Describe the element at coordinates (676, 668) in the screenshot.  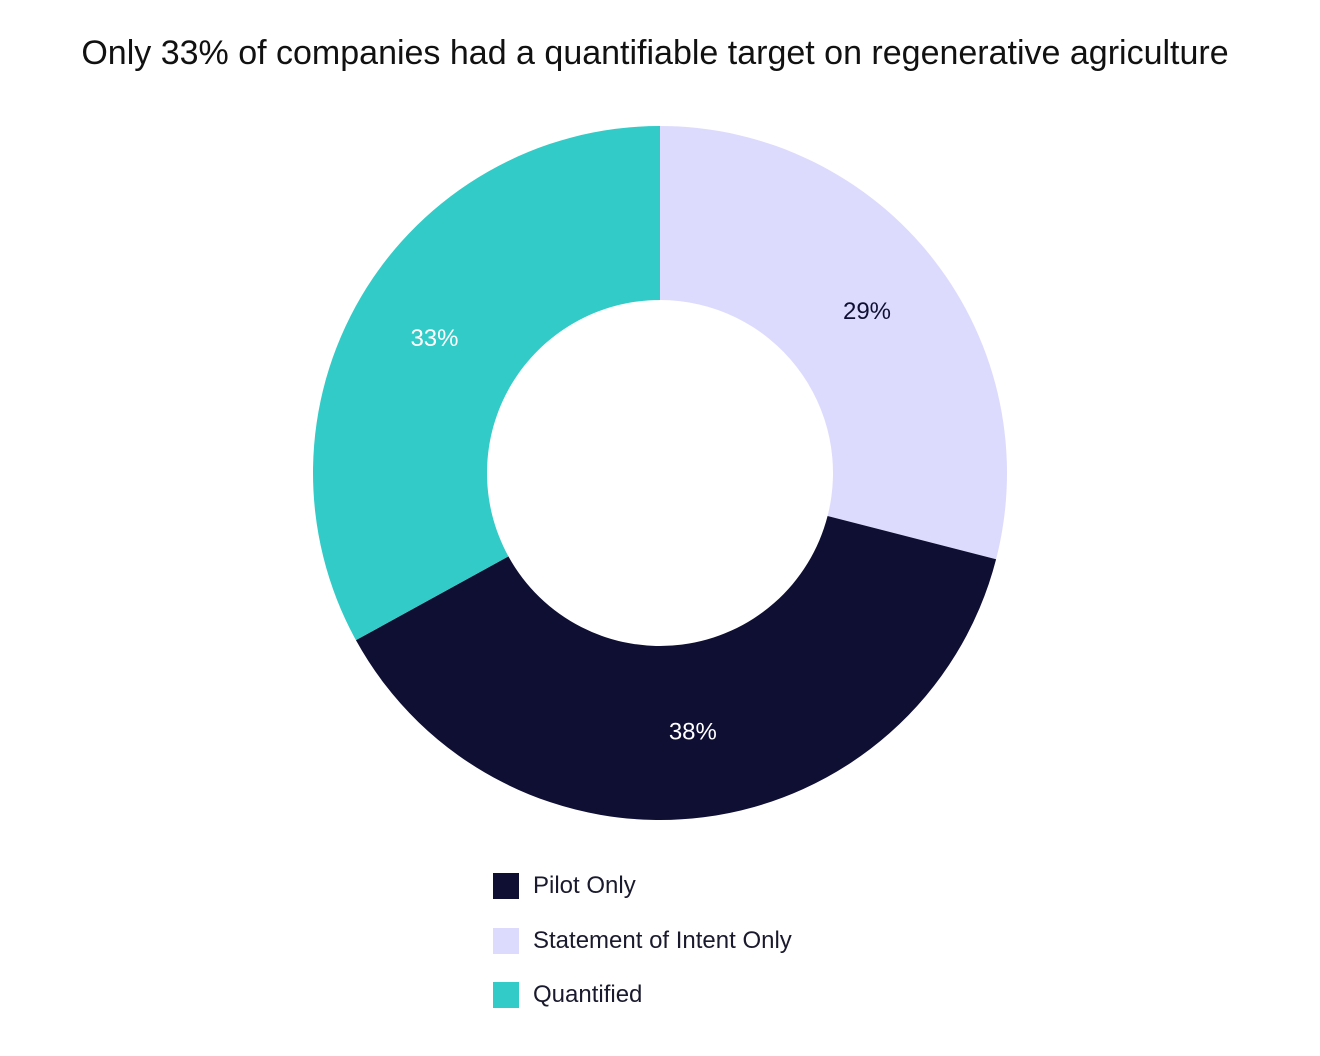
I see `donut-slice-pilot-only` at that location.